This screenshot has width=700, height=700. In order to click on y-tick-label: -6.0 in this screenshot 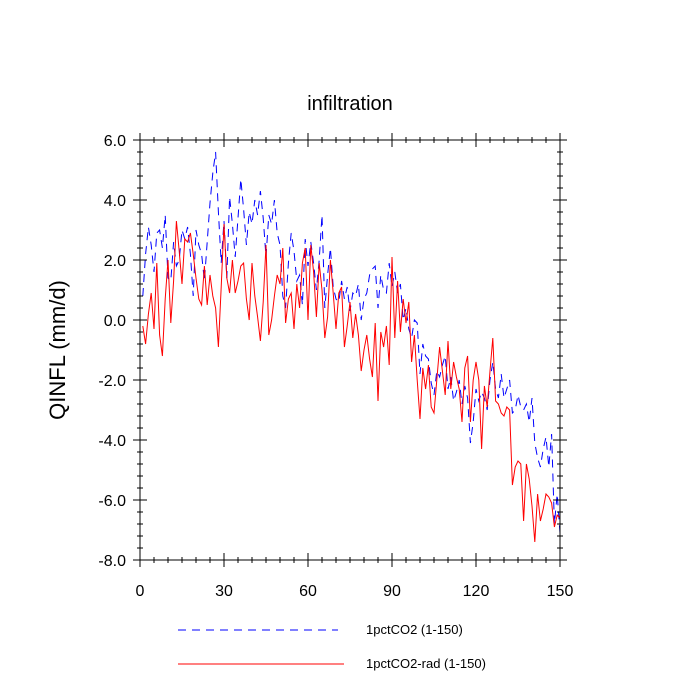, I will do `click(112, 501)`.